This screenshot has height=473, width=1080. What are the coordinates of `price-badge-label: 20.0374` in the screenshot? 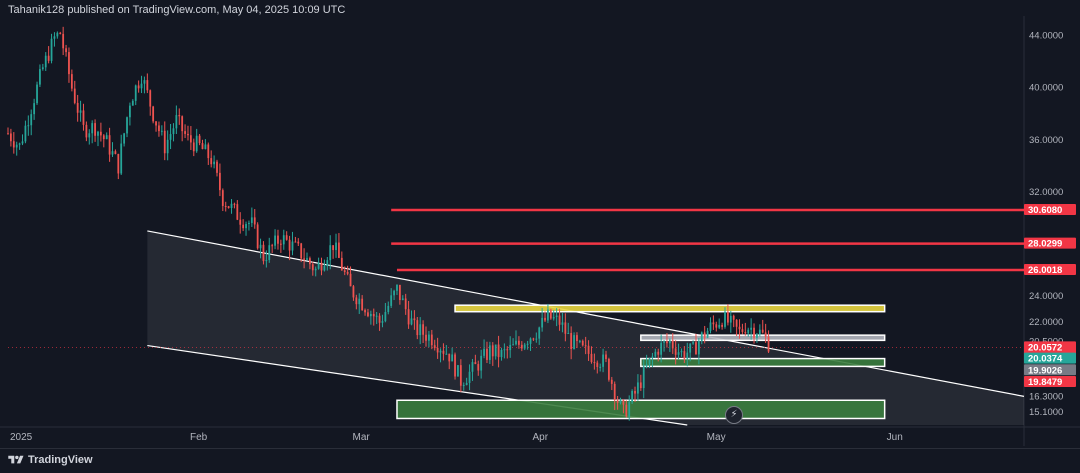 It's located at (1045, 359).